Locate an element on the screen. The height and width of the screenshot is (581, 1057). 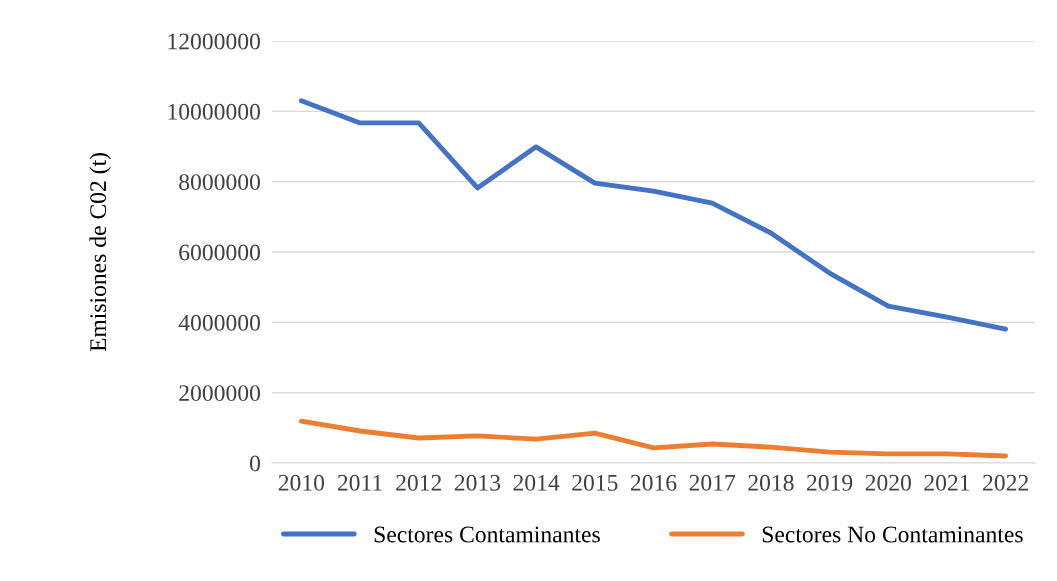
x-tick-label: 2020 is located at coordinates (888, 482).